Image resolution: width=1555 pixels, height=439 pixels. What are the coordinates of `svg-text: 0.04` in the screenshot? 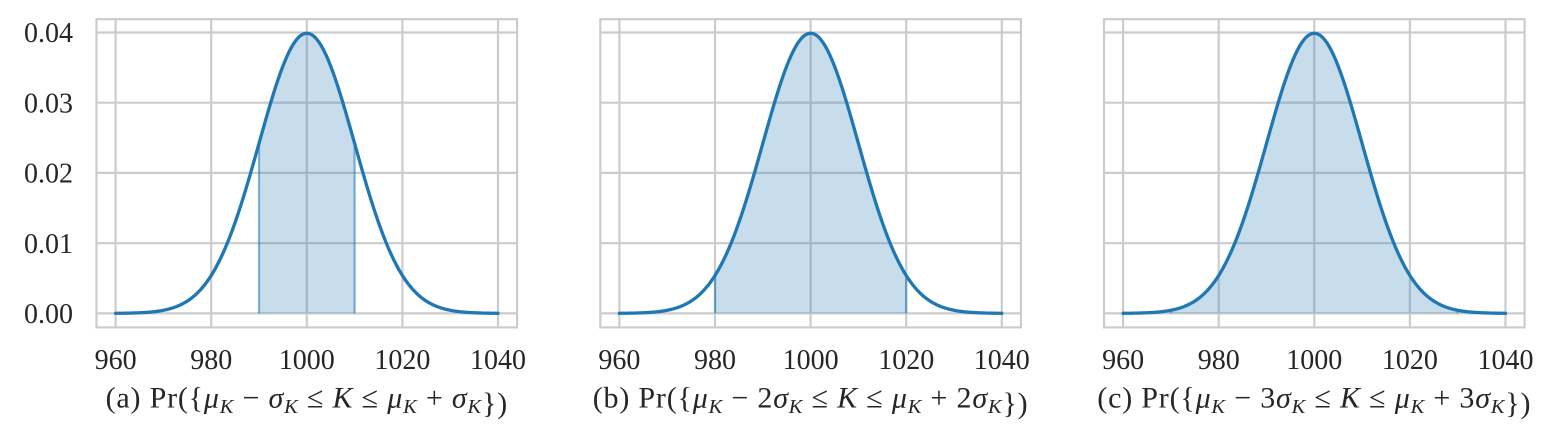 It's located at (48, 33).